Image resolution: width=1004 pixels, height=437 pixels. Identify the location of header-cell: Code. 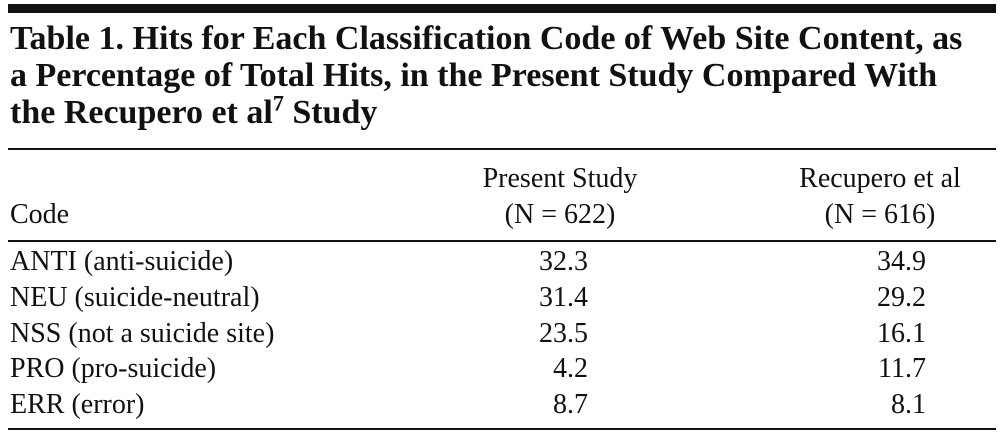
(40, 214).